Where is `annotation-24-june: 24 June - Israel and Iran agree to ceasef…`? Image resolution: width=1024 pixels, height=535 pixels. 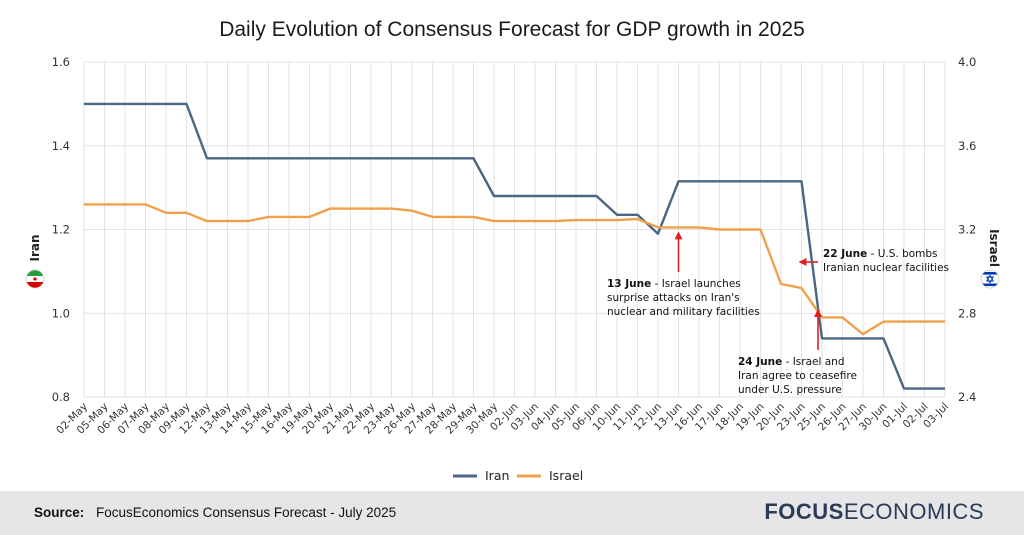
annotation-24-june: 24 June - Israel and Iran agree to ceasef… is located at coordinates (797, 352).